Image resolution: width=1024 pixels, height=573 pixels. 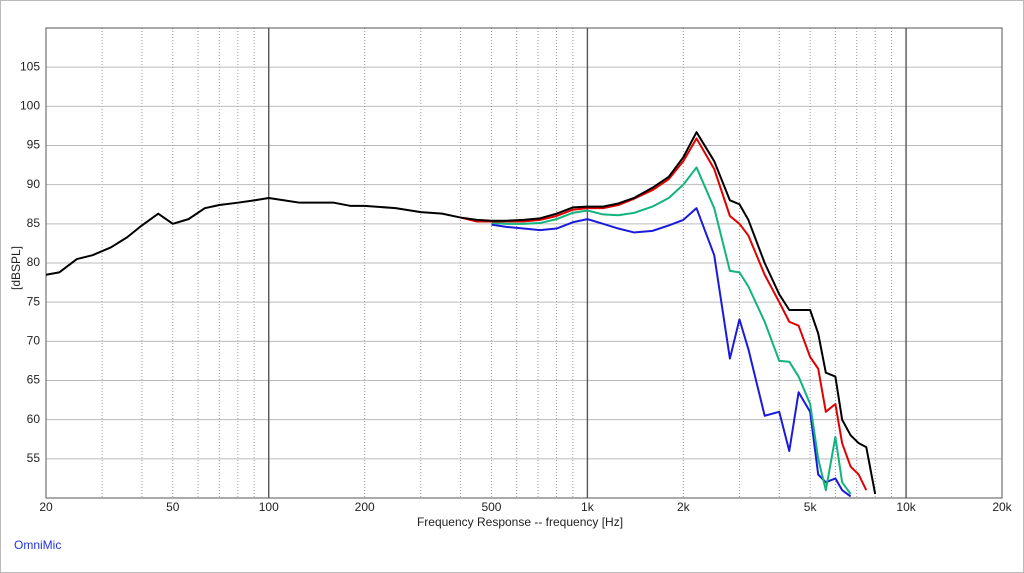 I want to click on x-tick-label: 200, so click(x=365, y=507).